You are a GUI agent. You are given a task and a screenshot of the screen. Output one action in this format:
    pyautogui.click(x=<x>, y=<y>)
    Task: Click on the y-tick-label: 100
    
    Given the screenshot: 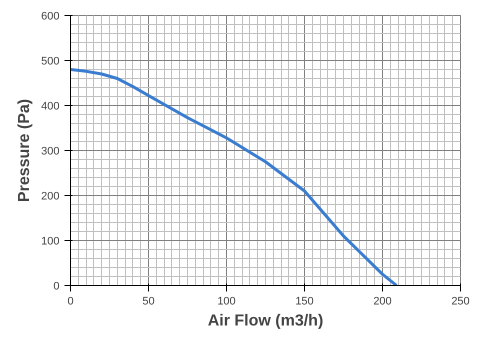 What is the action you would take?
    pyautogui.click(x=50, y=242)
    